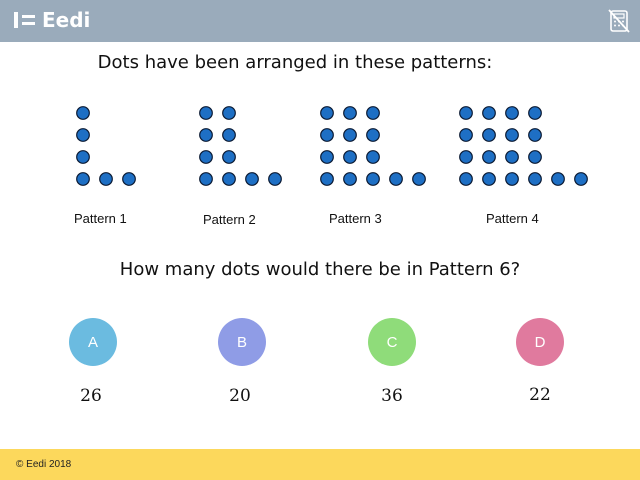 This screenshot has width=640, height=480. What do you see at coordinates (93, 342) in the screenshot?
I see `option-a-button: A` at bounding box center [93, 342].